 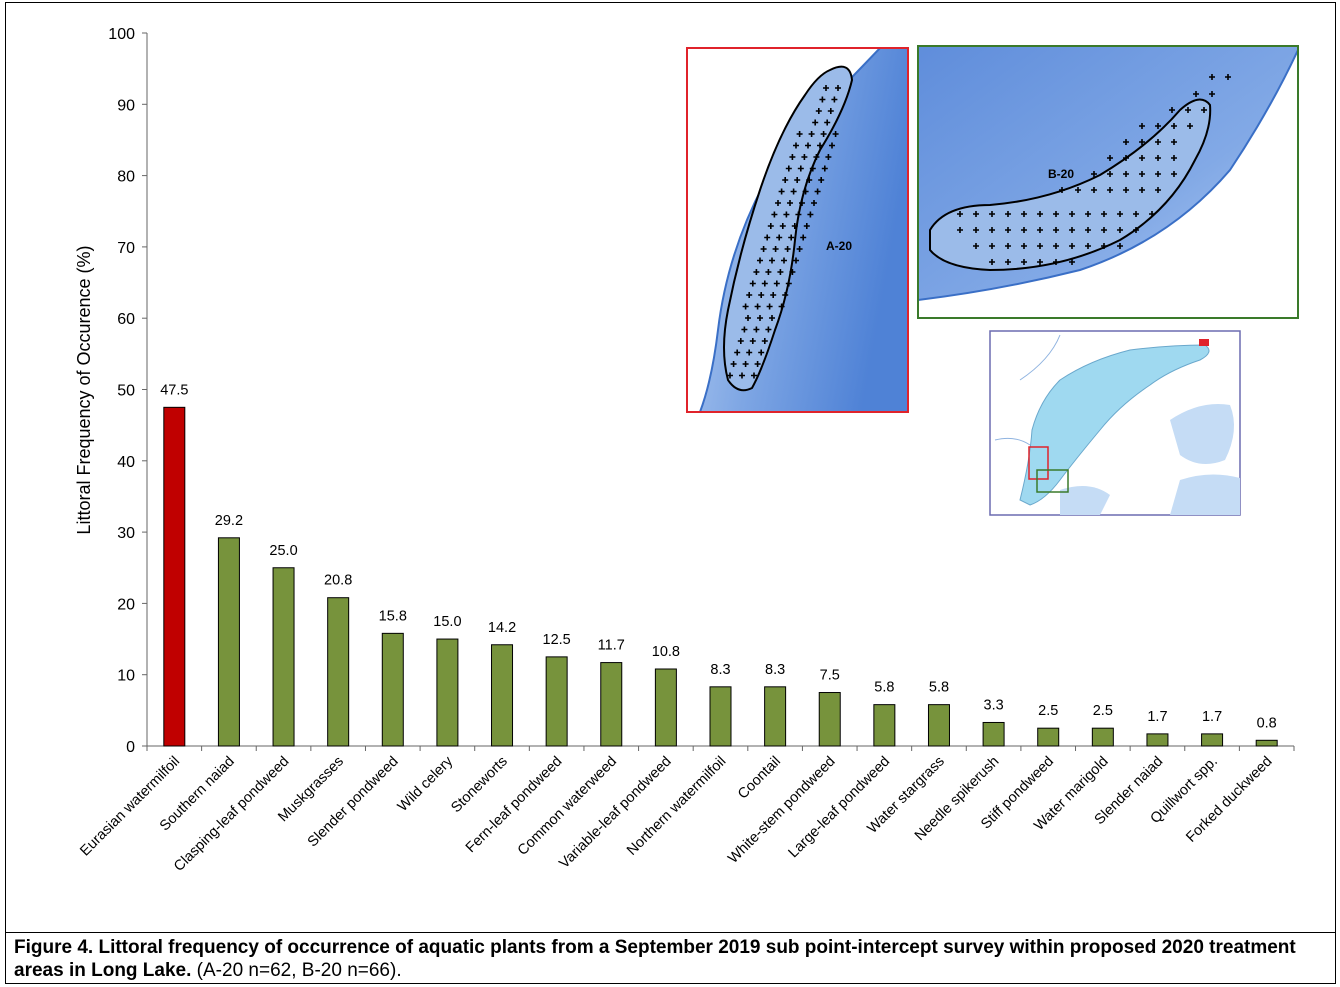 I want to click on map-b-label: B-20, so click(x=1061, y=174).